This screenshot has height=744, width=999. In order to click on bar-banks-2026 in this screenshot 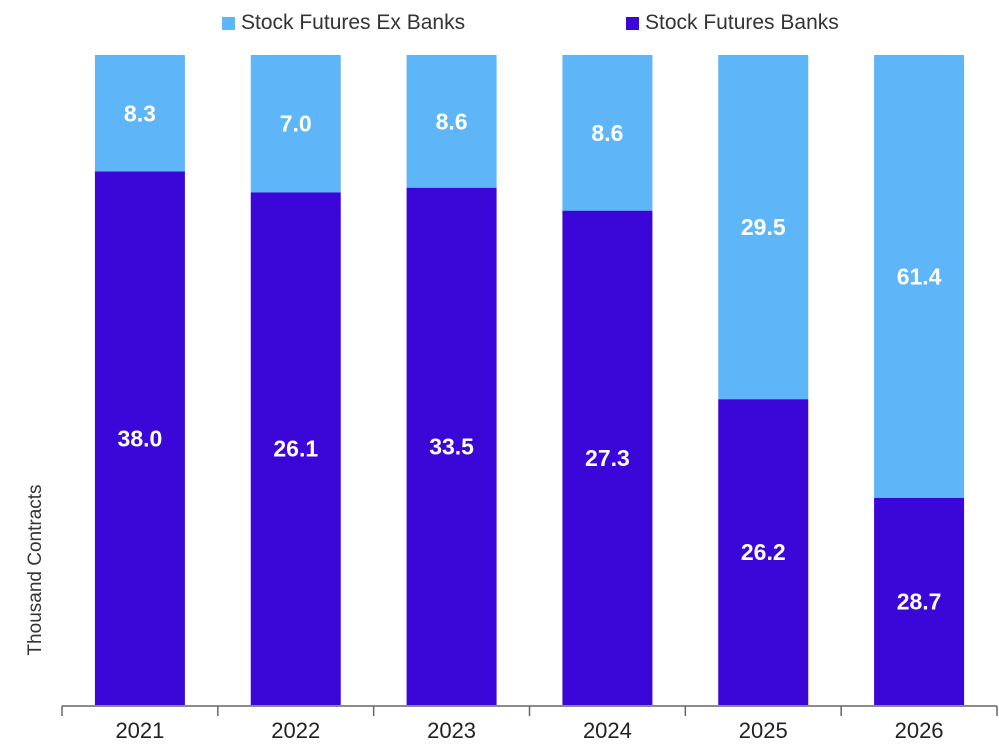, I will do `click(919, 601)`.